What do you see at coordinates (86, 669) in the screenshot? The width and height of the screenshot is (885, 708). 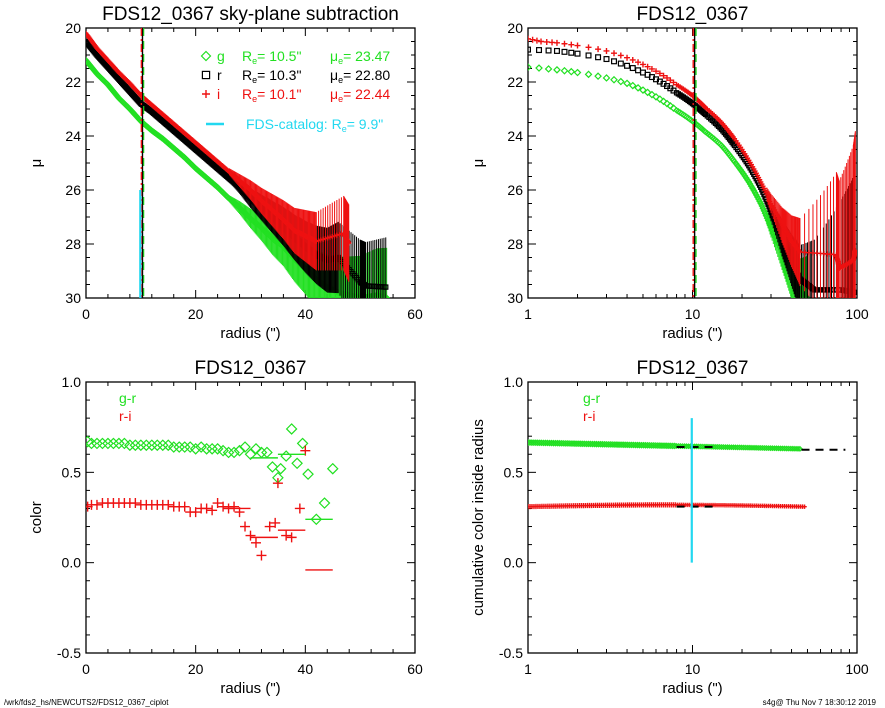 I see `x-tick-label: 0` at bounding box center [86, 669].